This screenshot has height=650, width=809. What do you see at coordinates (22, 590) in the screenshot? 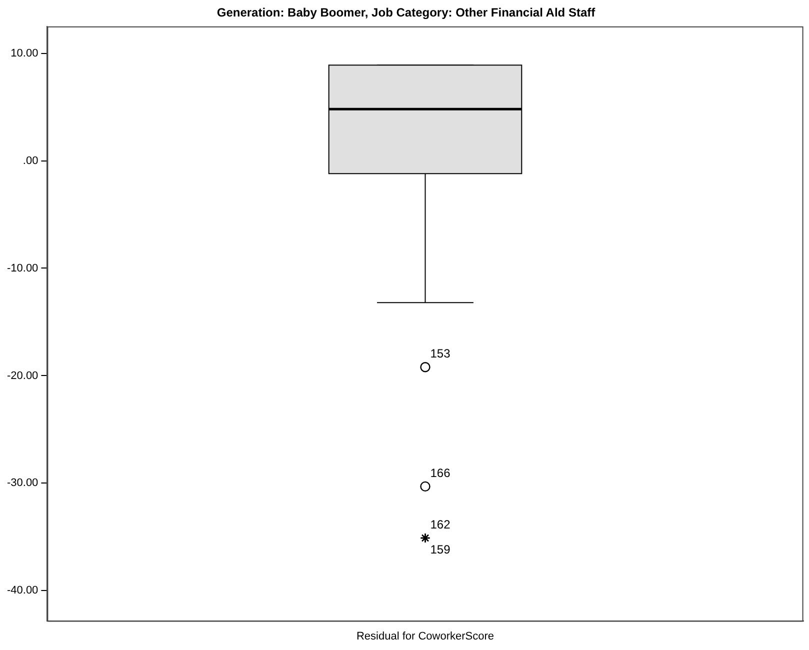
I see `y-tick-label: -40.00` at bounding box center [22, 590].